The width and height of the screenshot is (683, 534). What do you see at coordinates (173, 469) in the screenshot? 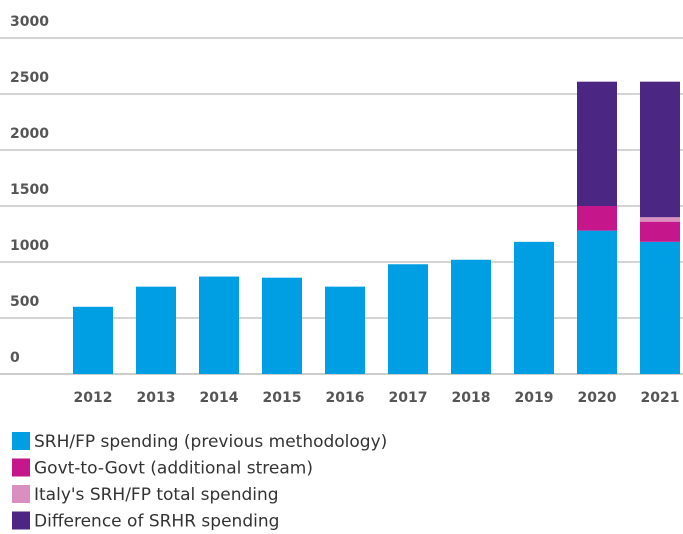
I see `legend-label: Govt-to-Govt (additional stream)` at bounding box center [173, 469].